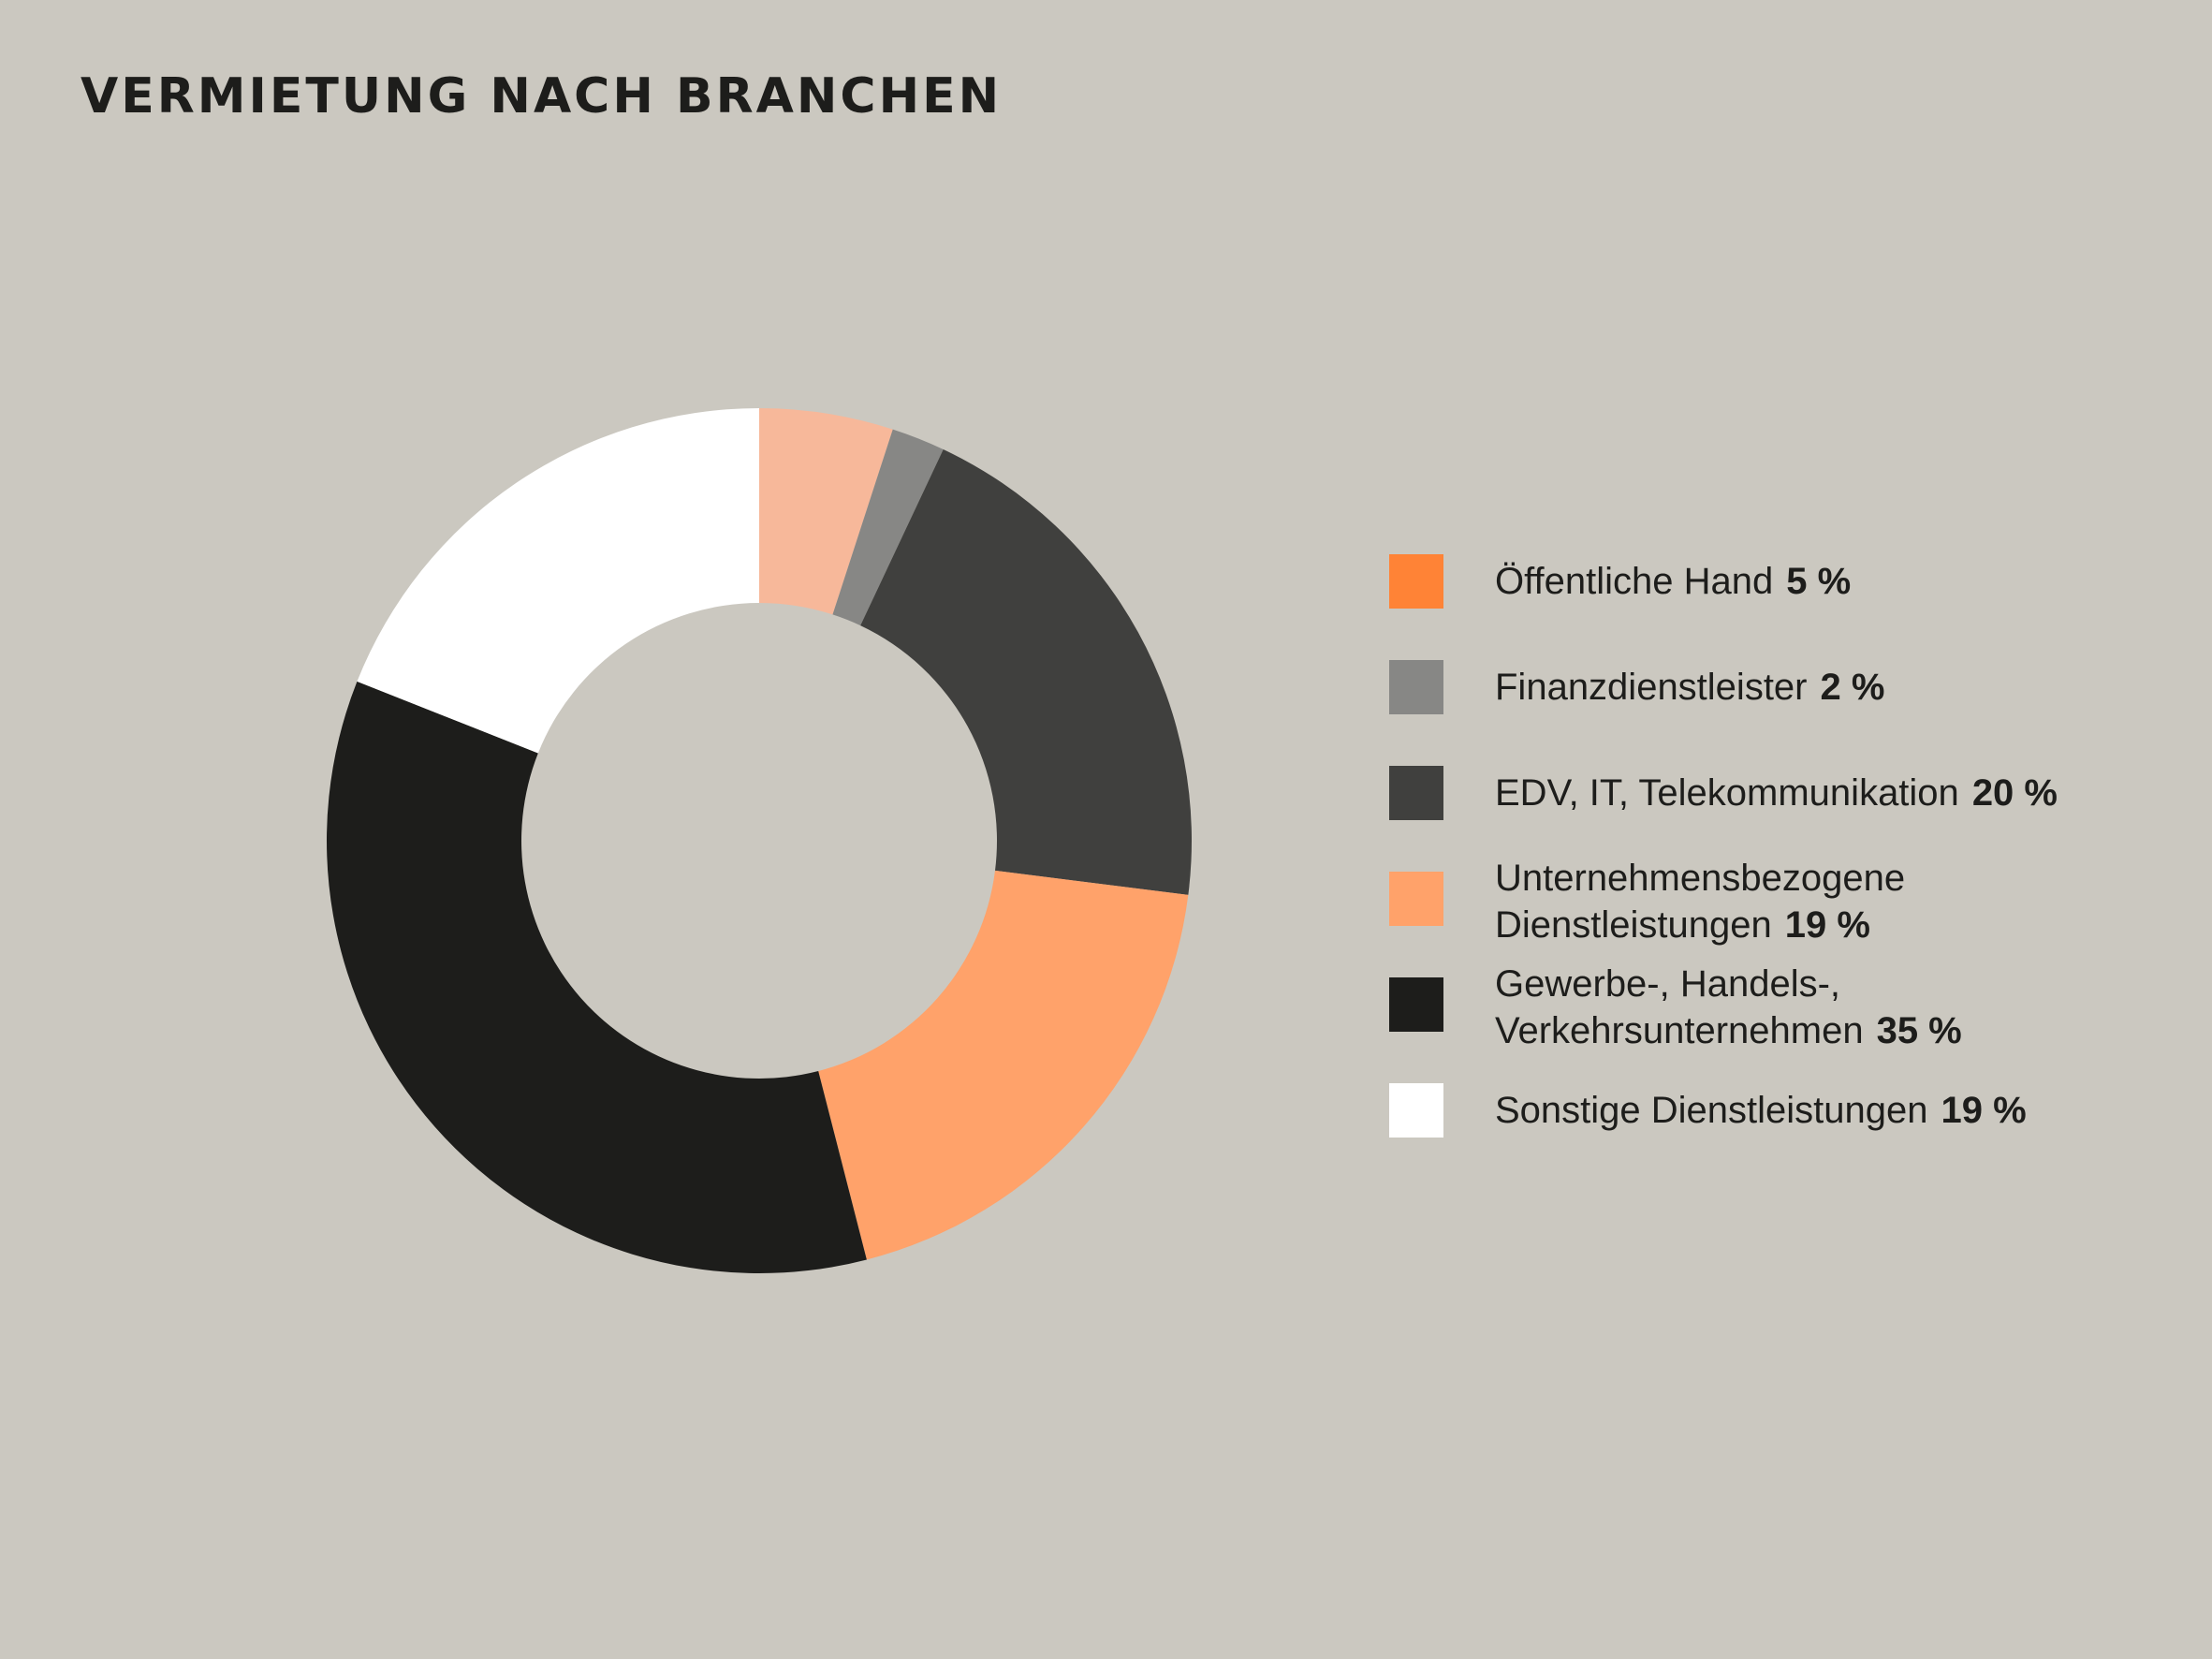 The height and width of the screenshot is (1659, 2212). I want to click on legend-label-3-line-0: Unternehmensbezogene, so click(1700, 878).